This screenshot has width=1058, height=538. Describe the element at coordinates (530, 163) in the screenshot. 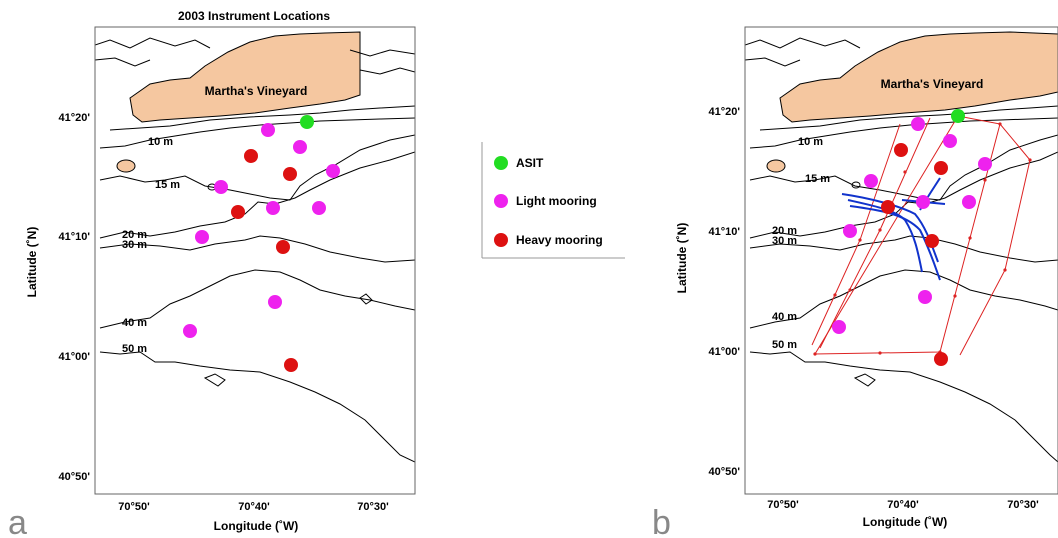

I see `legend-label-asit: ASIT` at that location.